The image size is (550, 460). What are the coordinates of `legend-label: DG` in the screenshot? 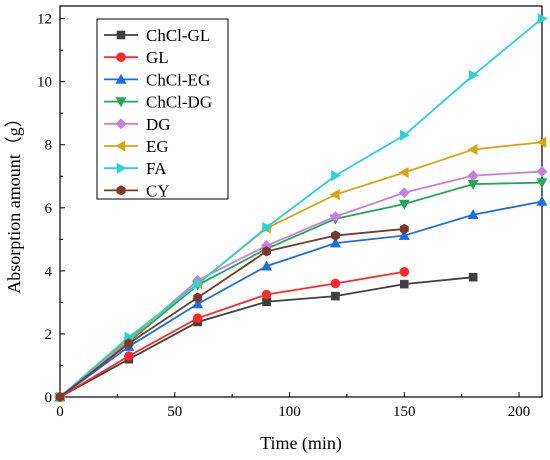 It's located at (158, 124).